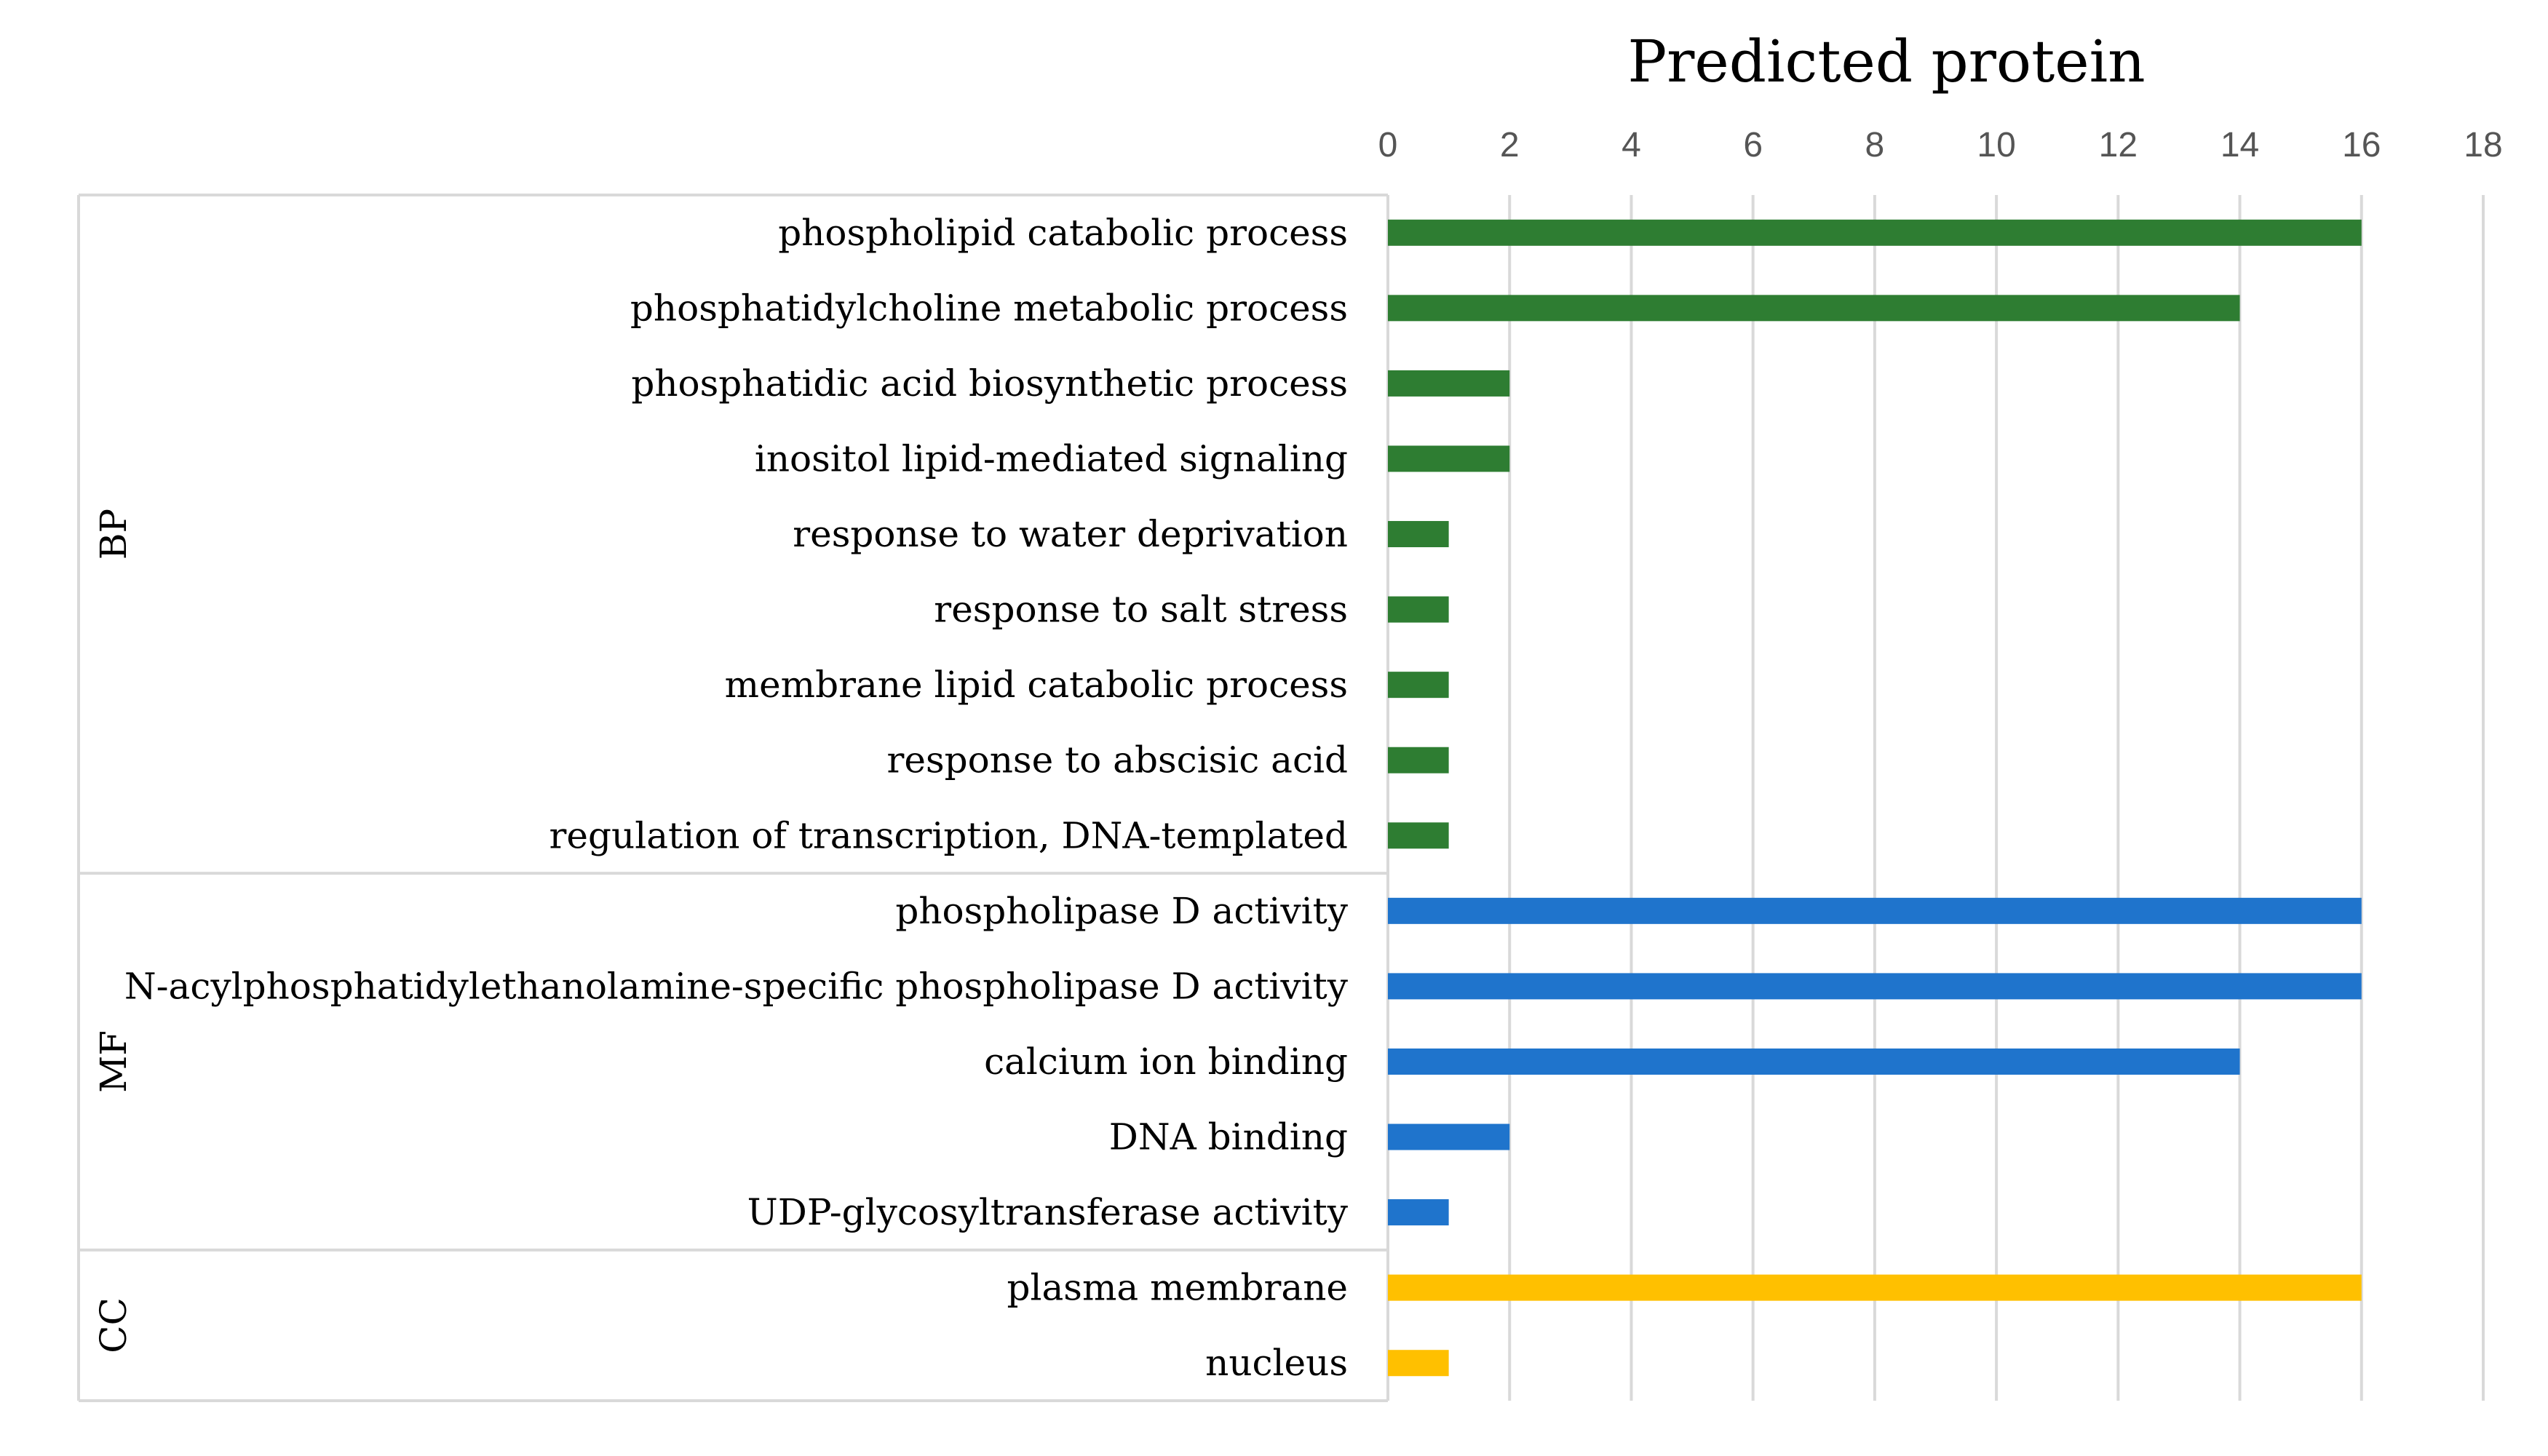  Describe the element at coordinates (1940, 145) in the screenshot. I see `x-axis-ticks: 0 2 4 6 8 10 12 14 16 18` at that location.